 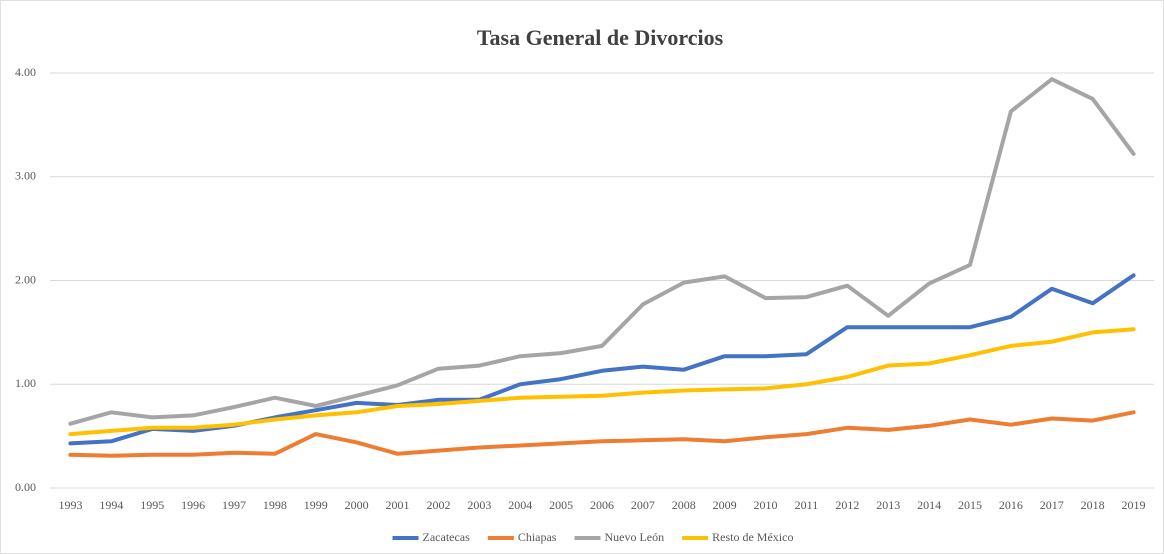 What do you see at coordinates (929, 505) in the screenshot?
I see `x-tick-label: 2014` at bounding box center [929, 505].